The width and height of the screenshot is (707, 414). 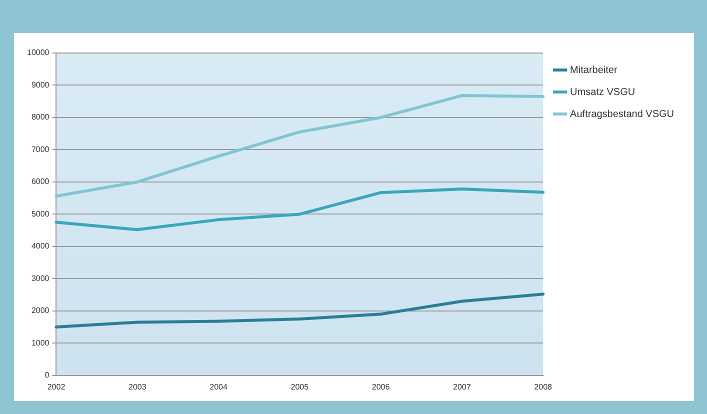 I want to click on x-tick-label: 2006, so click(x=381, y=387).